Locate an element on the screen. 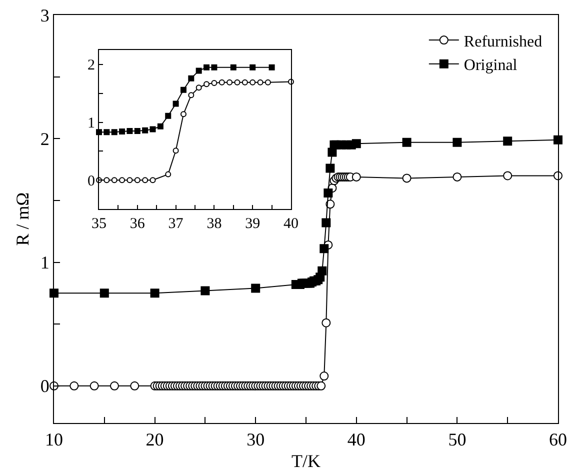  y-tick-label: 3 is located at coordinates (45, 15).